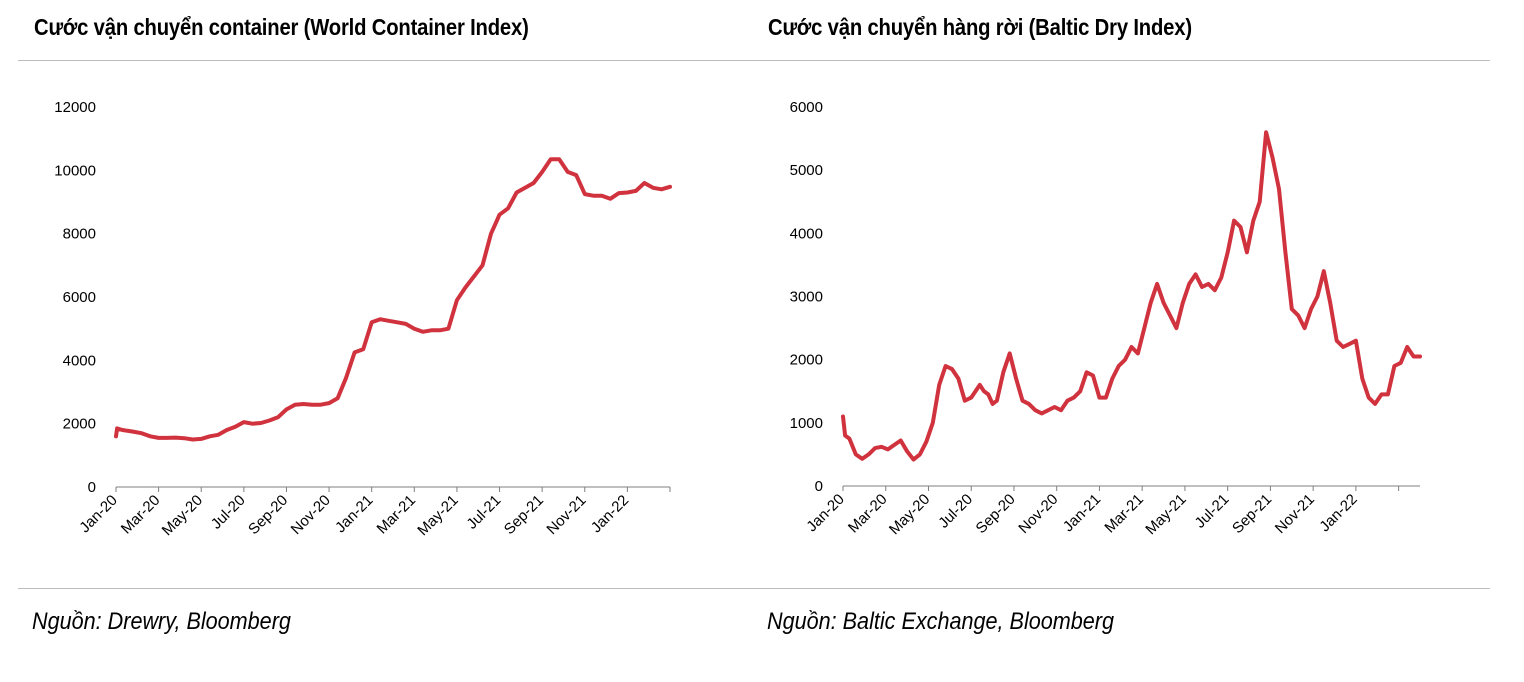  I want to click on baltic-dry-index-x-tick-label: Sep-20, so click(996, 514).